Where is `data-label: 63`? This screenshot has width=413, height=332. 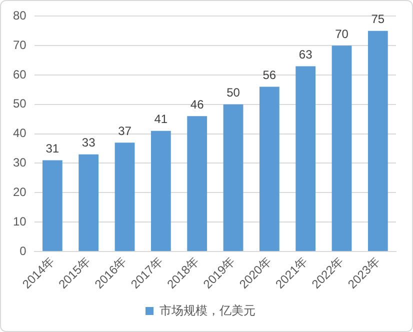 data-label: 63 is located at coordinates (305, 55).